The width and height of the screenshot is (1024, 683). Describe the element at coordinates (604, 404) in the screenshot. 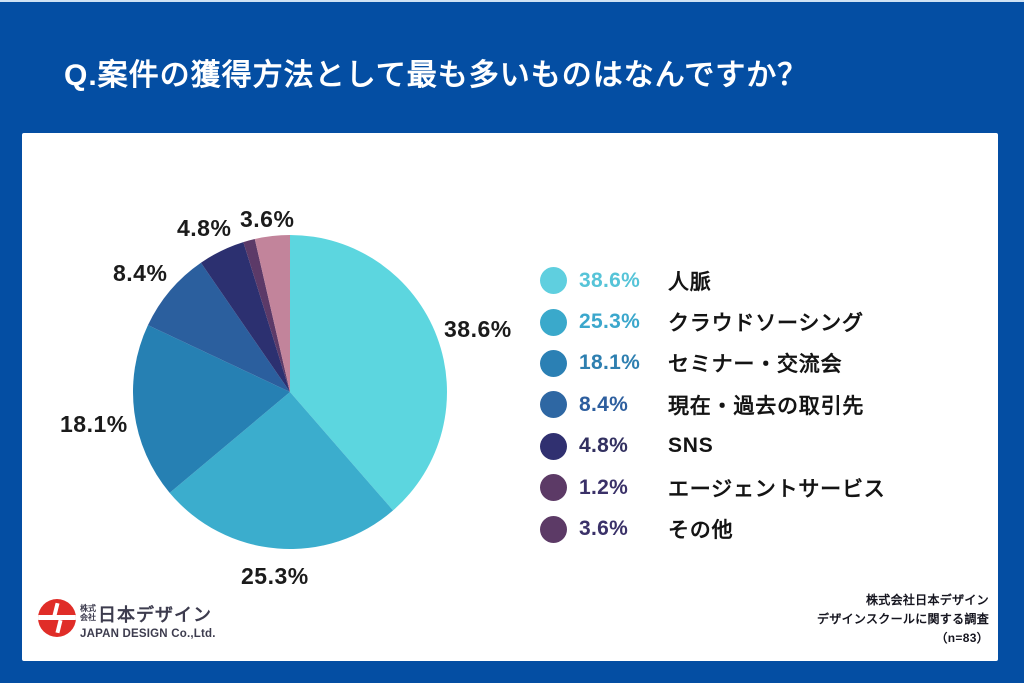

I see `legend-percent: 8.4%` at that location.